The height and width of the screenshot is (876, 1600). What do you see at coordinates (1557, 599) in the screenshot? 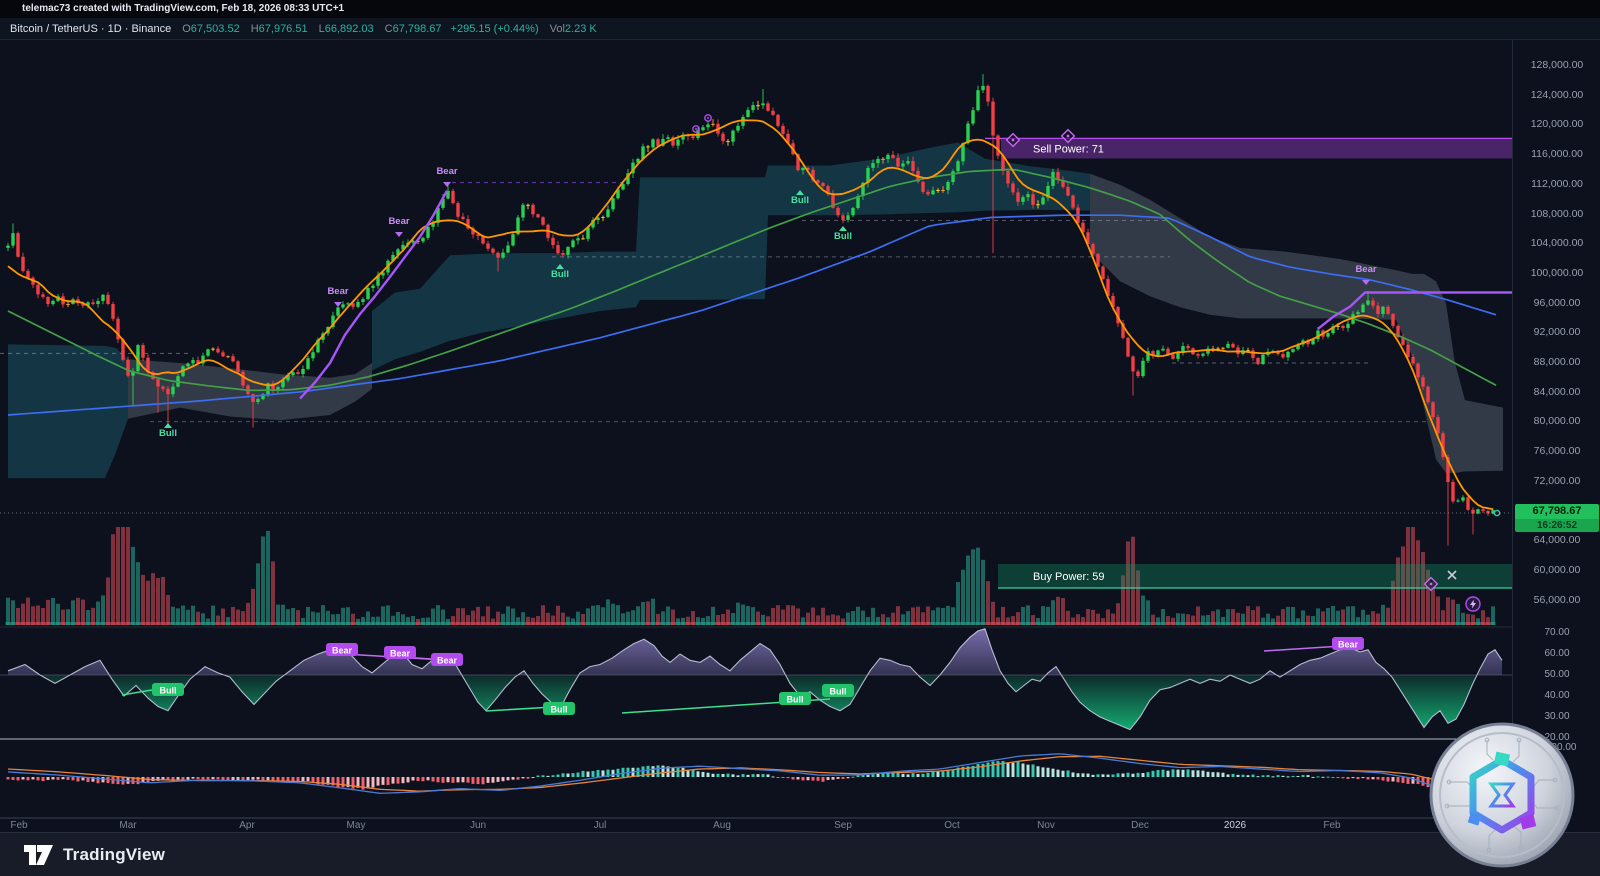
I see `price-axis-label: 56,000.00` at bounding box center [1557, 599].